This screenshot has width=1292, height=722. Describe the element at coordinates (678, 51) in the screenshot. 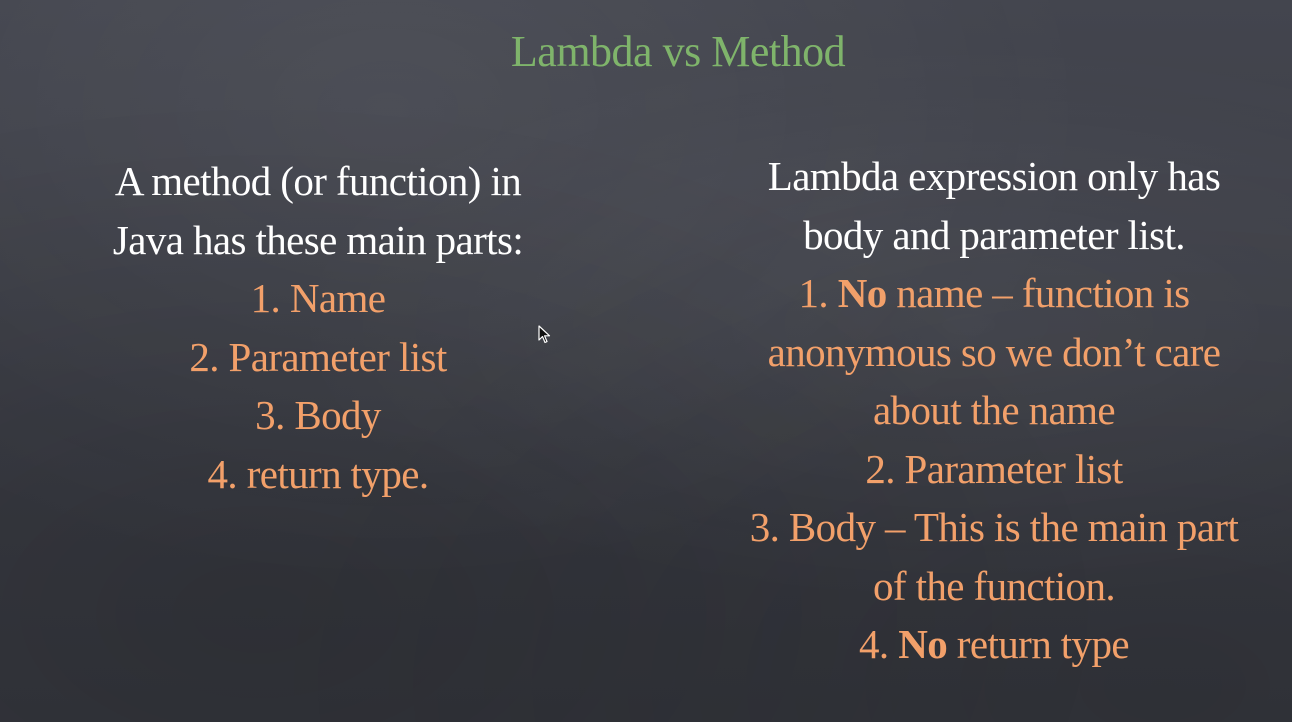

I see `slide-title: Lambda vs Method` at that location.